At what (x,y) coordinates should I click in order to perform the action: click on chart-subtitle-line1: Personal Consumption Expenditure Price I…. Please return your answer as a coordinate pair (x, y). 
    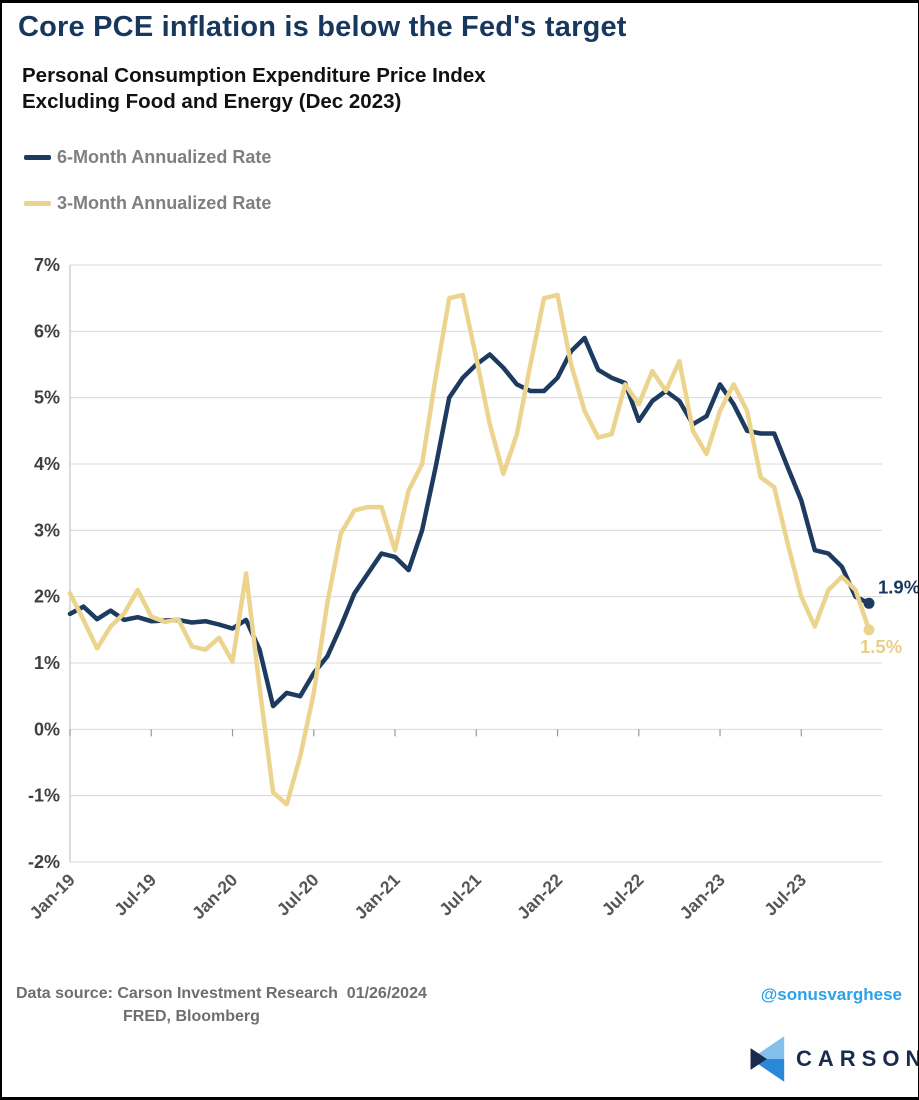
    Looking at the image, I should click on (254, 75).